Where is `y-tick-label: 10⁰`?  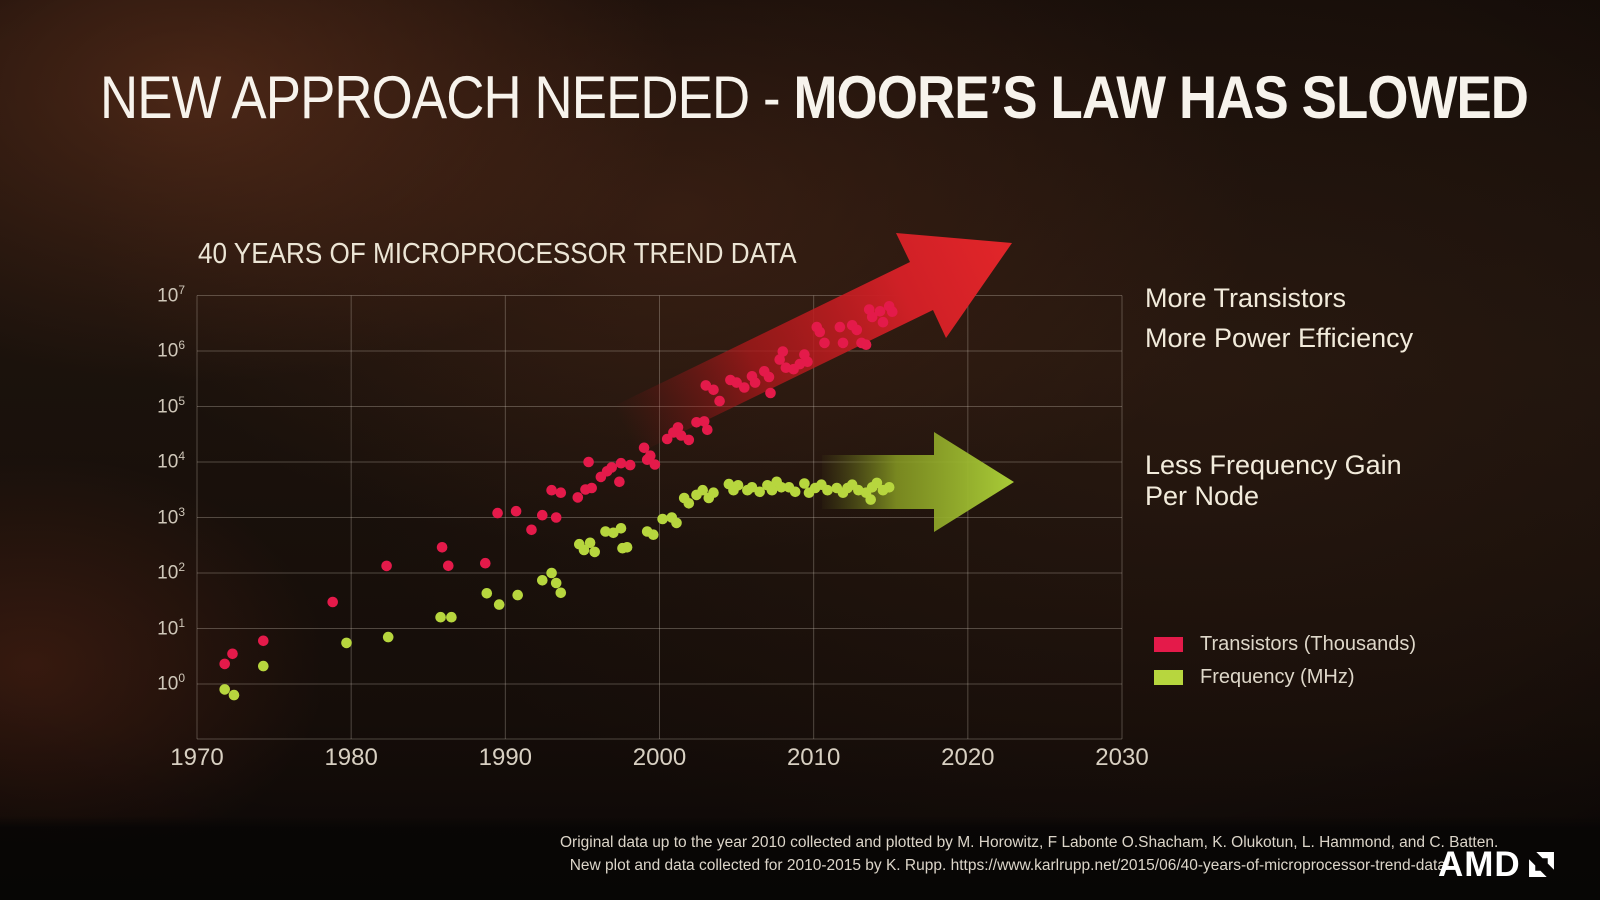
y-tick-label: 10⁰ is located at coordinates (171, 683).